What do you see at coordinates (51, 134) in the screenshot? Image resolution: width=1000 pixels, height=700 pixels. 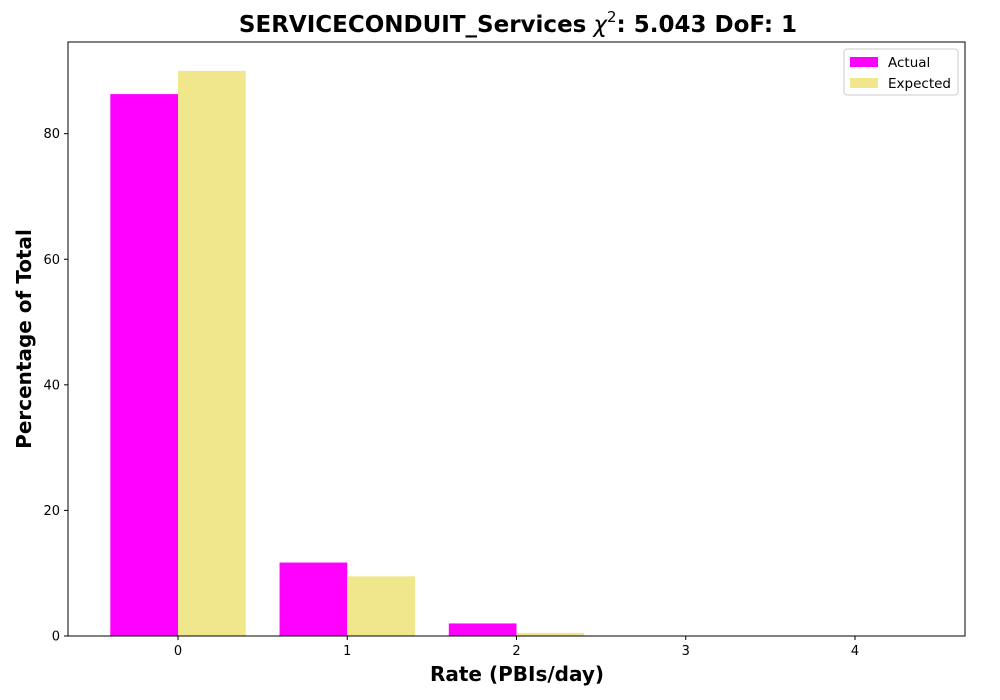 I see `y-tick-label: 80` at bounding box center [51, 134].